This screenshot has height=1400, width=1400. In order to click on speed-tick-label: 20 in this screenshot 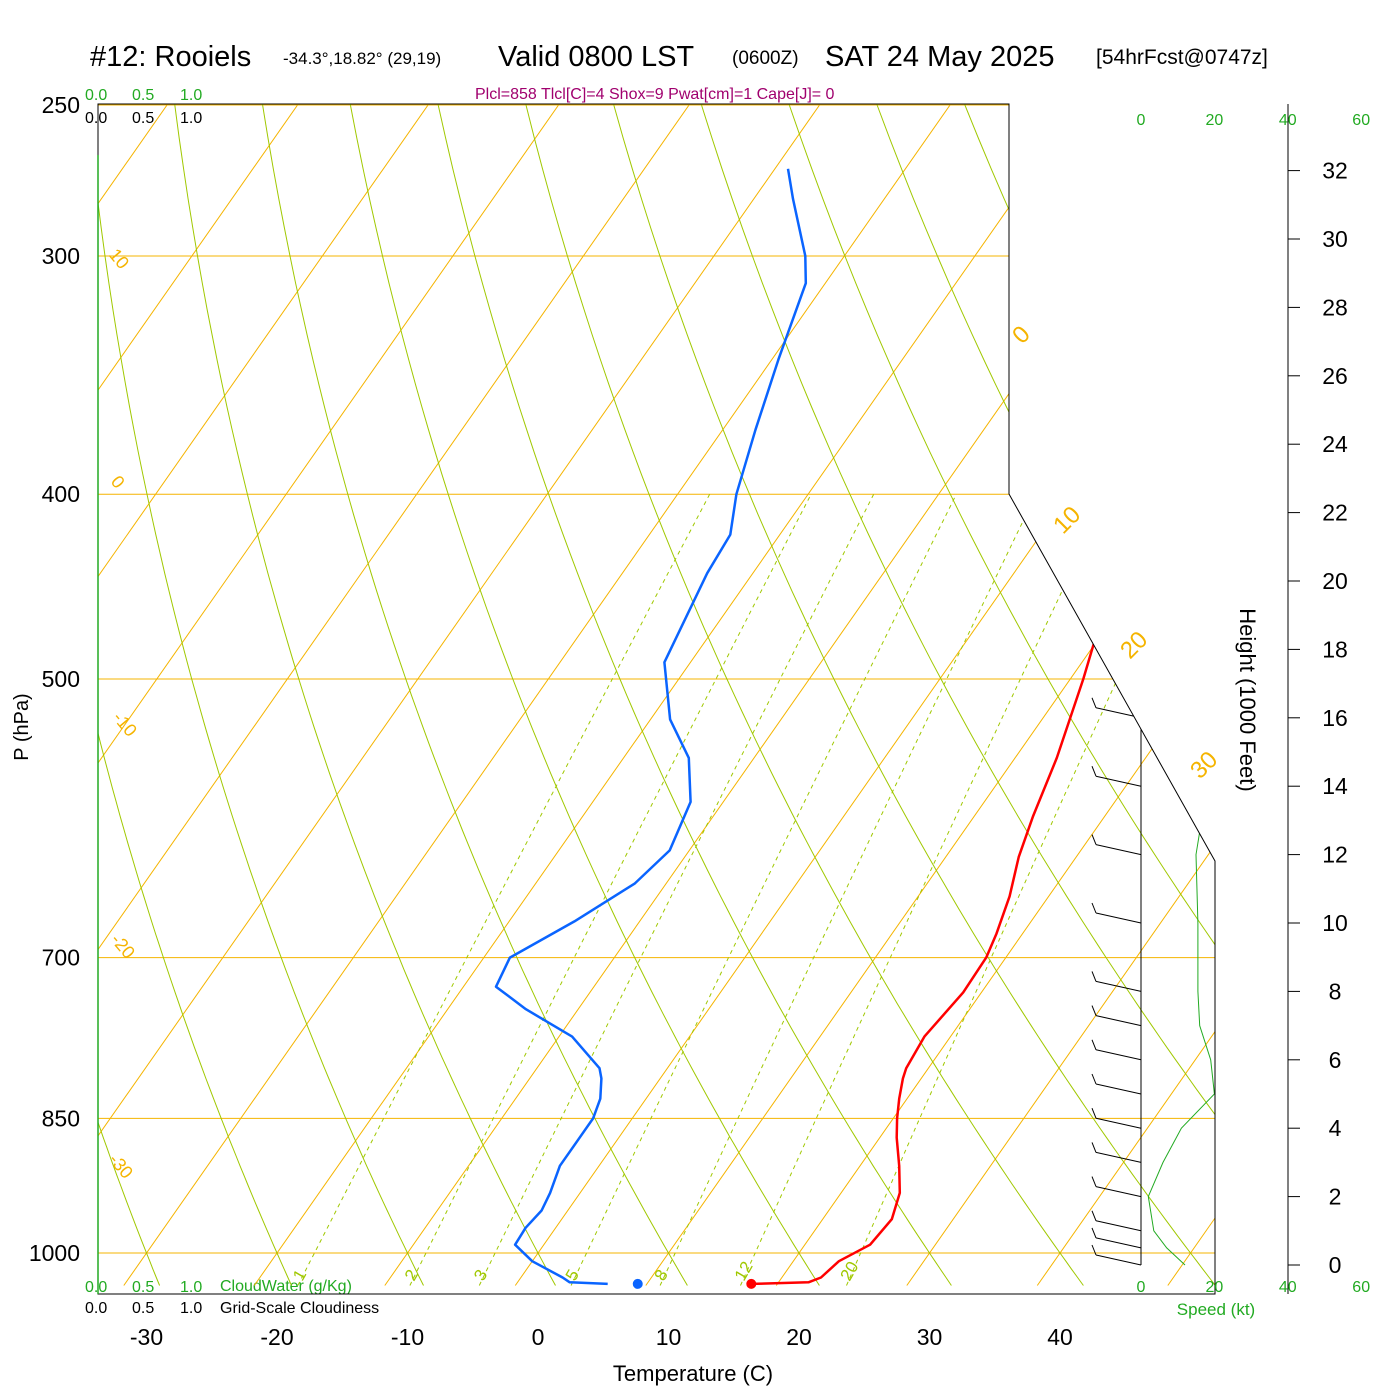, I will do `click(1215, 1287)`.